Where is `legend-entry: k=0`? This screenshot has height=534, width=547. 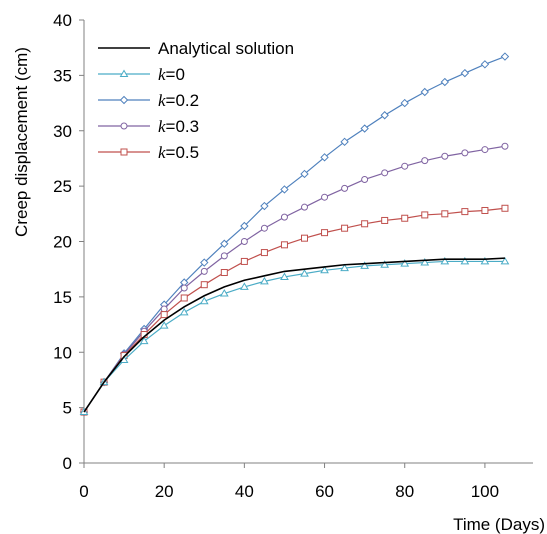
legend-entry: k=0 is located at coordinates (141, 74).